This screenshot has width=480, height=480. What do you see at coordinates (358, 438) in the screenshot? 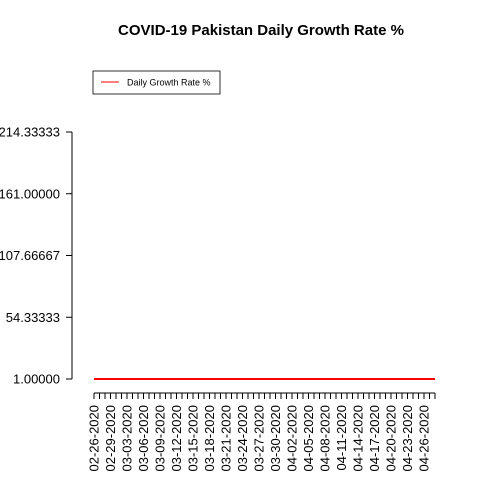
I see `x-tick-label: 04-14-2020` at bounding box center [358, 438].